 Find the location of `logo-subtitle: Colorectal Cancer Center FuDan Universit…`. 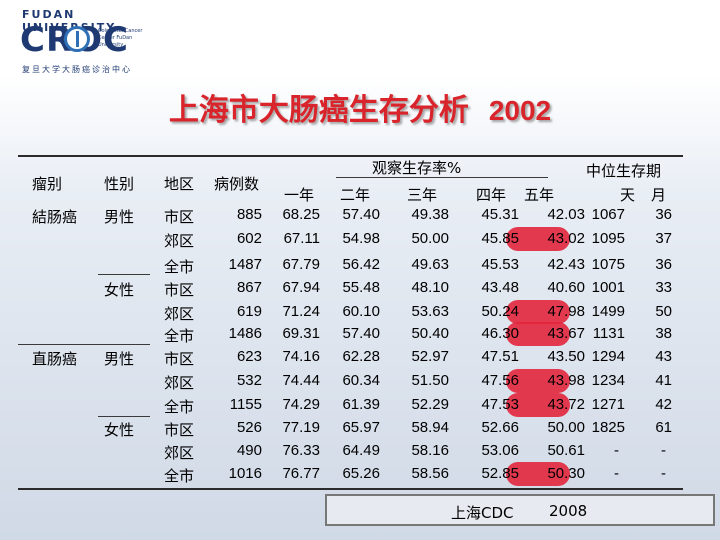

logo-subtitle: Colorectal Cancer Center FuDan Universit… is located at coordinates (120, 38).